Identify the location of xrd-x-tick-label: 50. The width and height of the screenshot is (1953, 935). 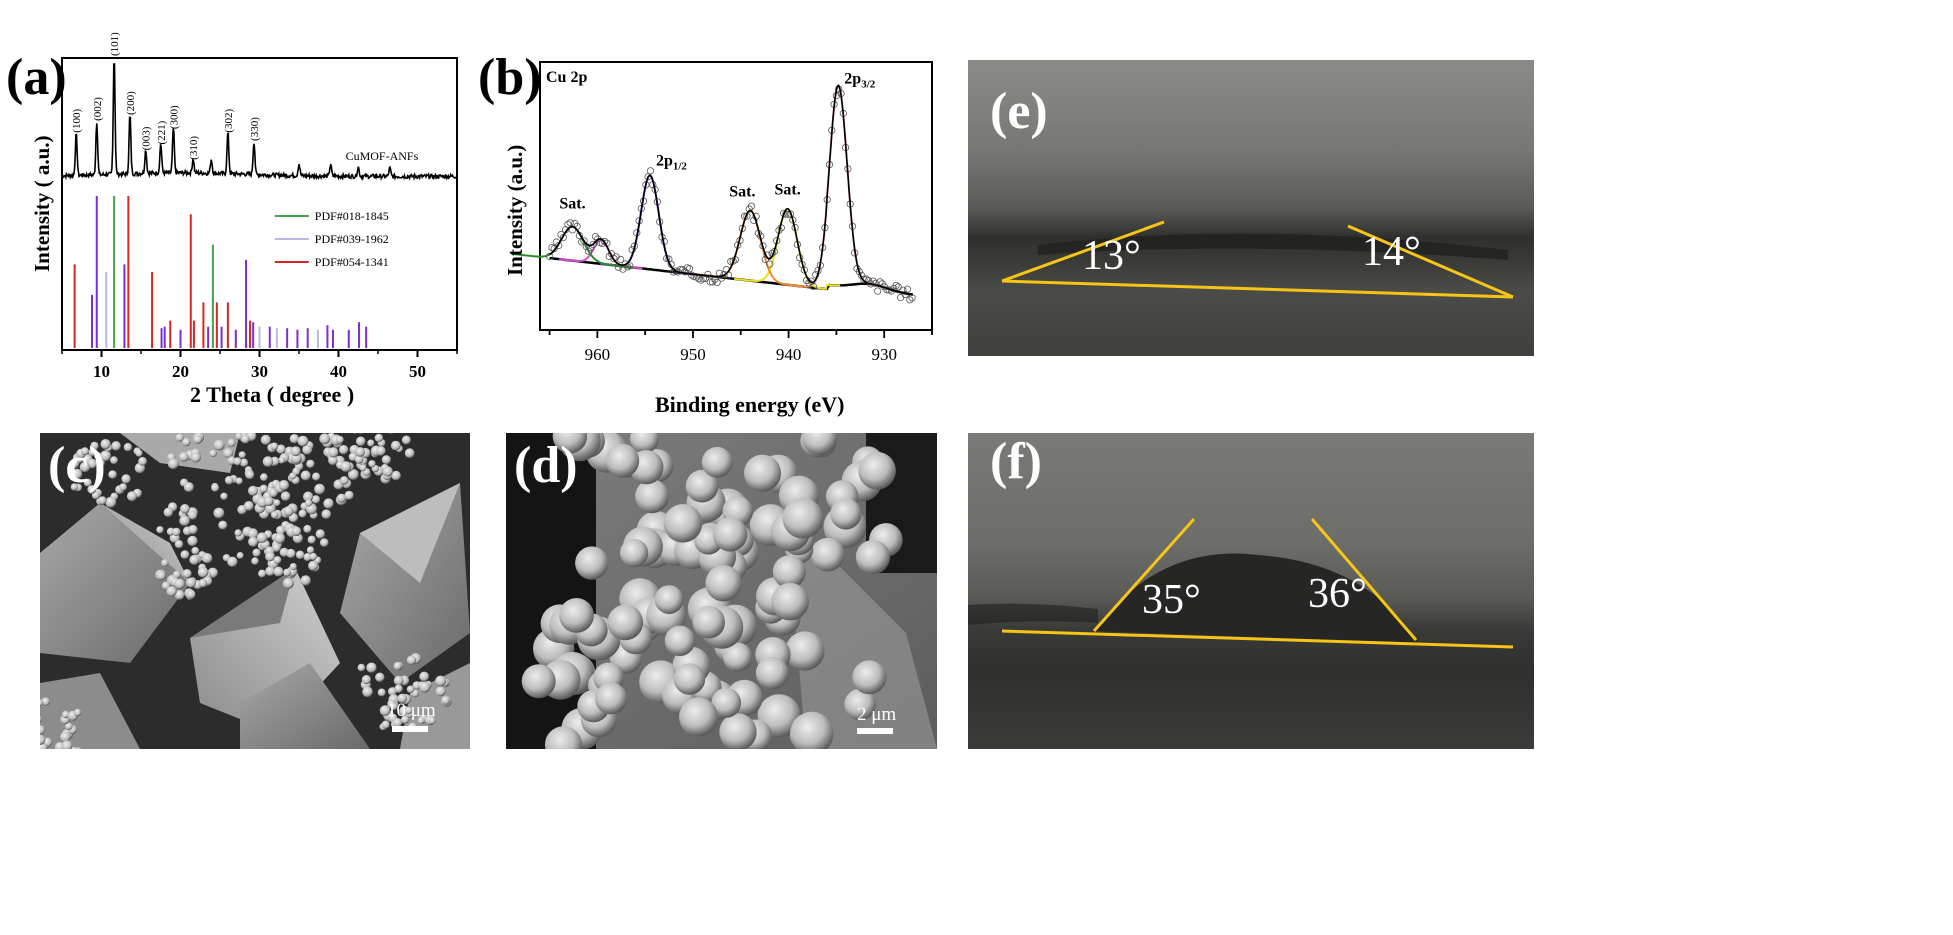
(417, 371).